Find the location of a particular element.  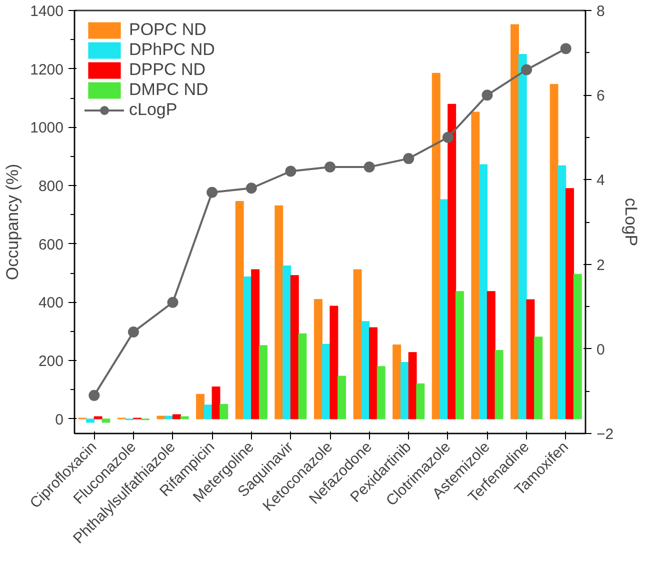

legend-label: DPhPC ND is located at coordinates (172, 50).